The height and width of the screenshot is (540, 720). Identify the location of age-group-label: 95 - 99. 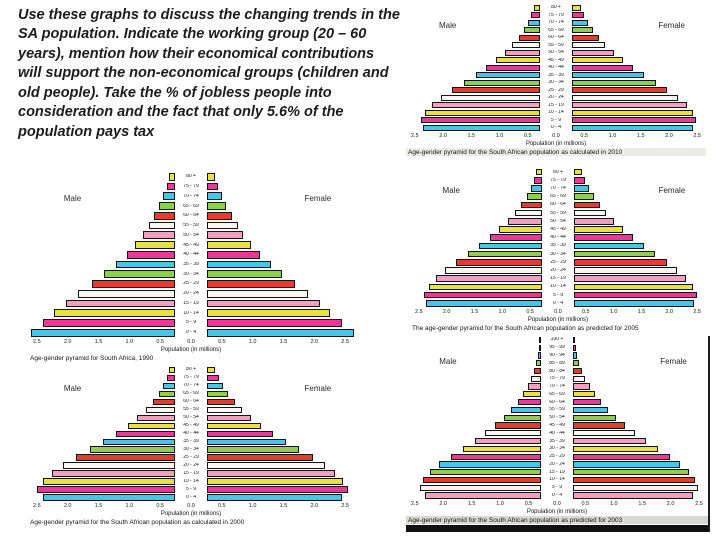
(557, 348).